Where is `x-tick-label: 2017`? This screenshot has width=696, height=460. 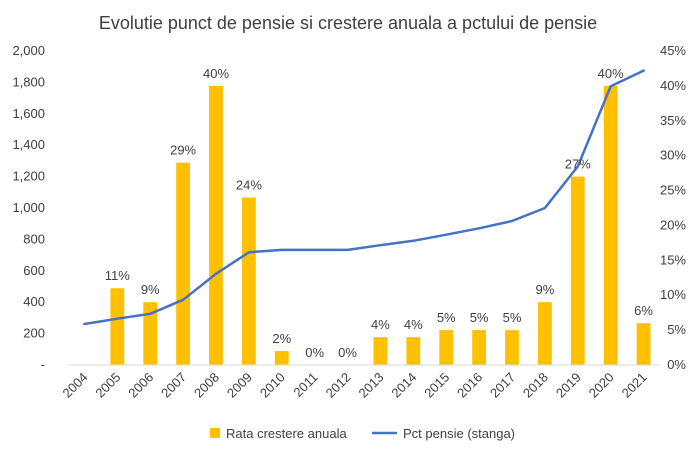 x-tick-label: 2017 is located at coordinates (502, 385).